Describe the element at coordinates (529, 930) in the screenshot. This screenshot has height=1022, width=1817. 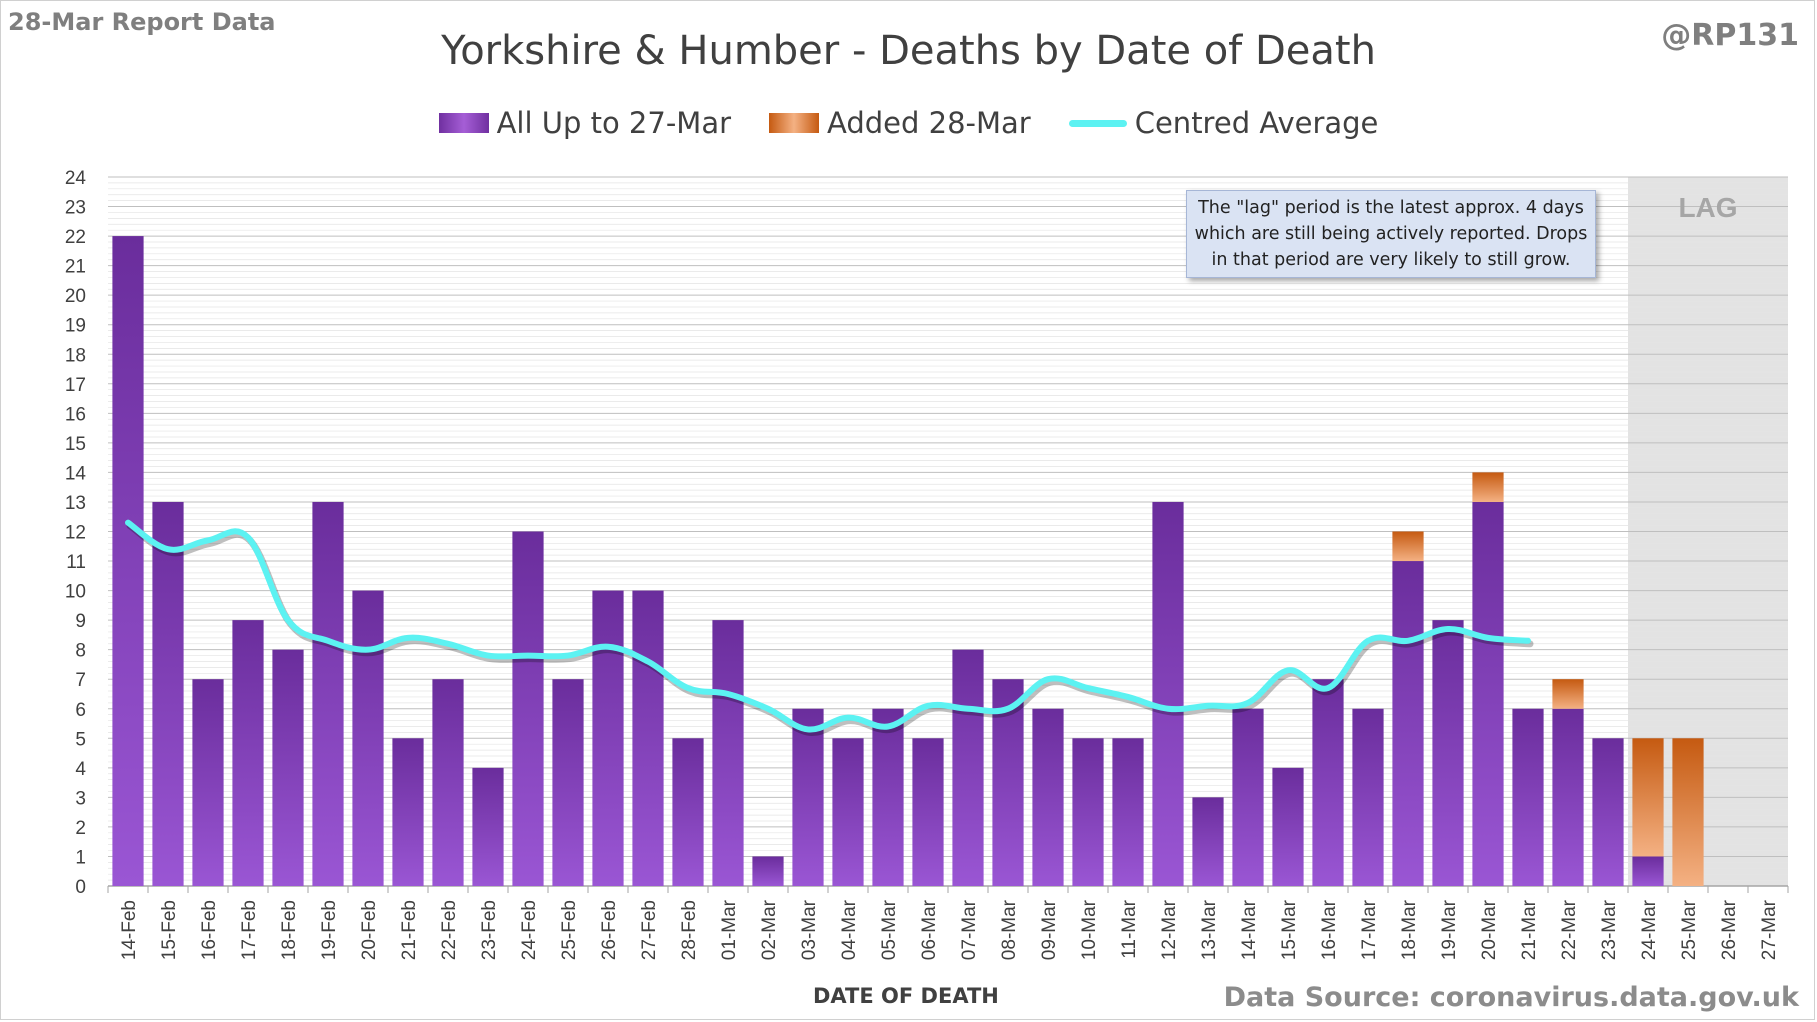
I see `x-tick-label: 24-Feb` at that location.